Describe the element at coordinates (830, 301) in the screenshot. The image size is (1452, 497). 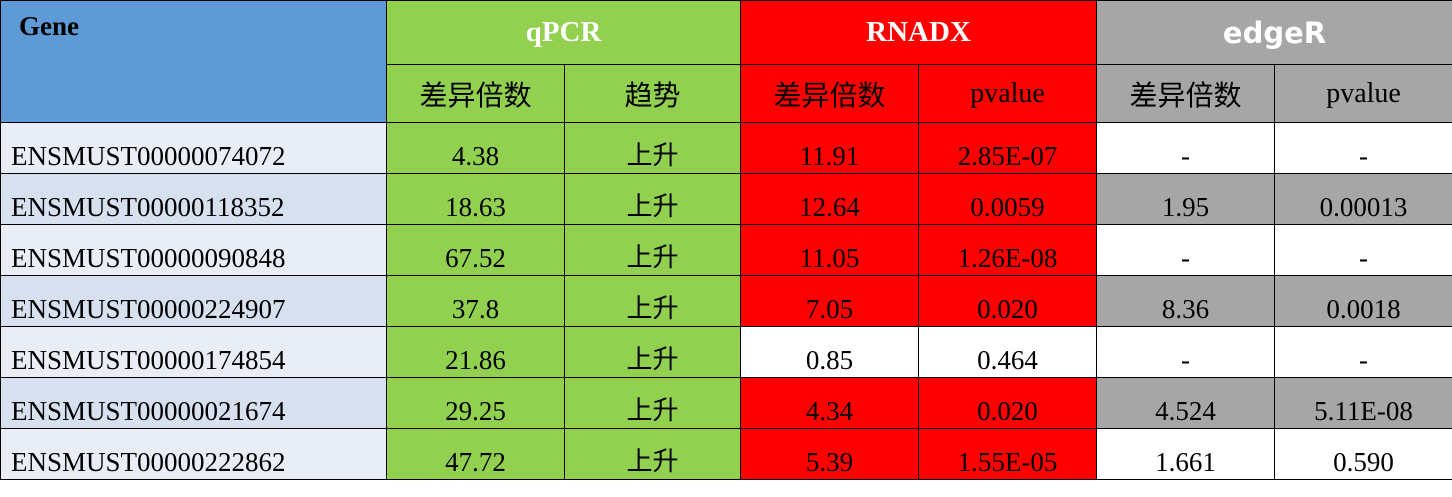
I see `rnadx-fold-cell: 7.05` at that location.